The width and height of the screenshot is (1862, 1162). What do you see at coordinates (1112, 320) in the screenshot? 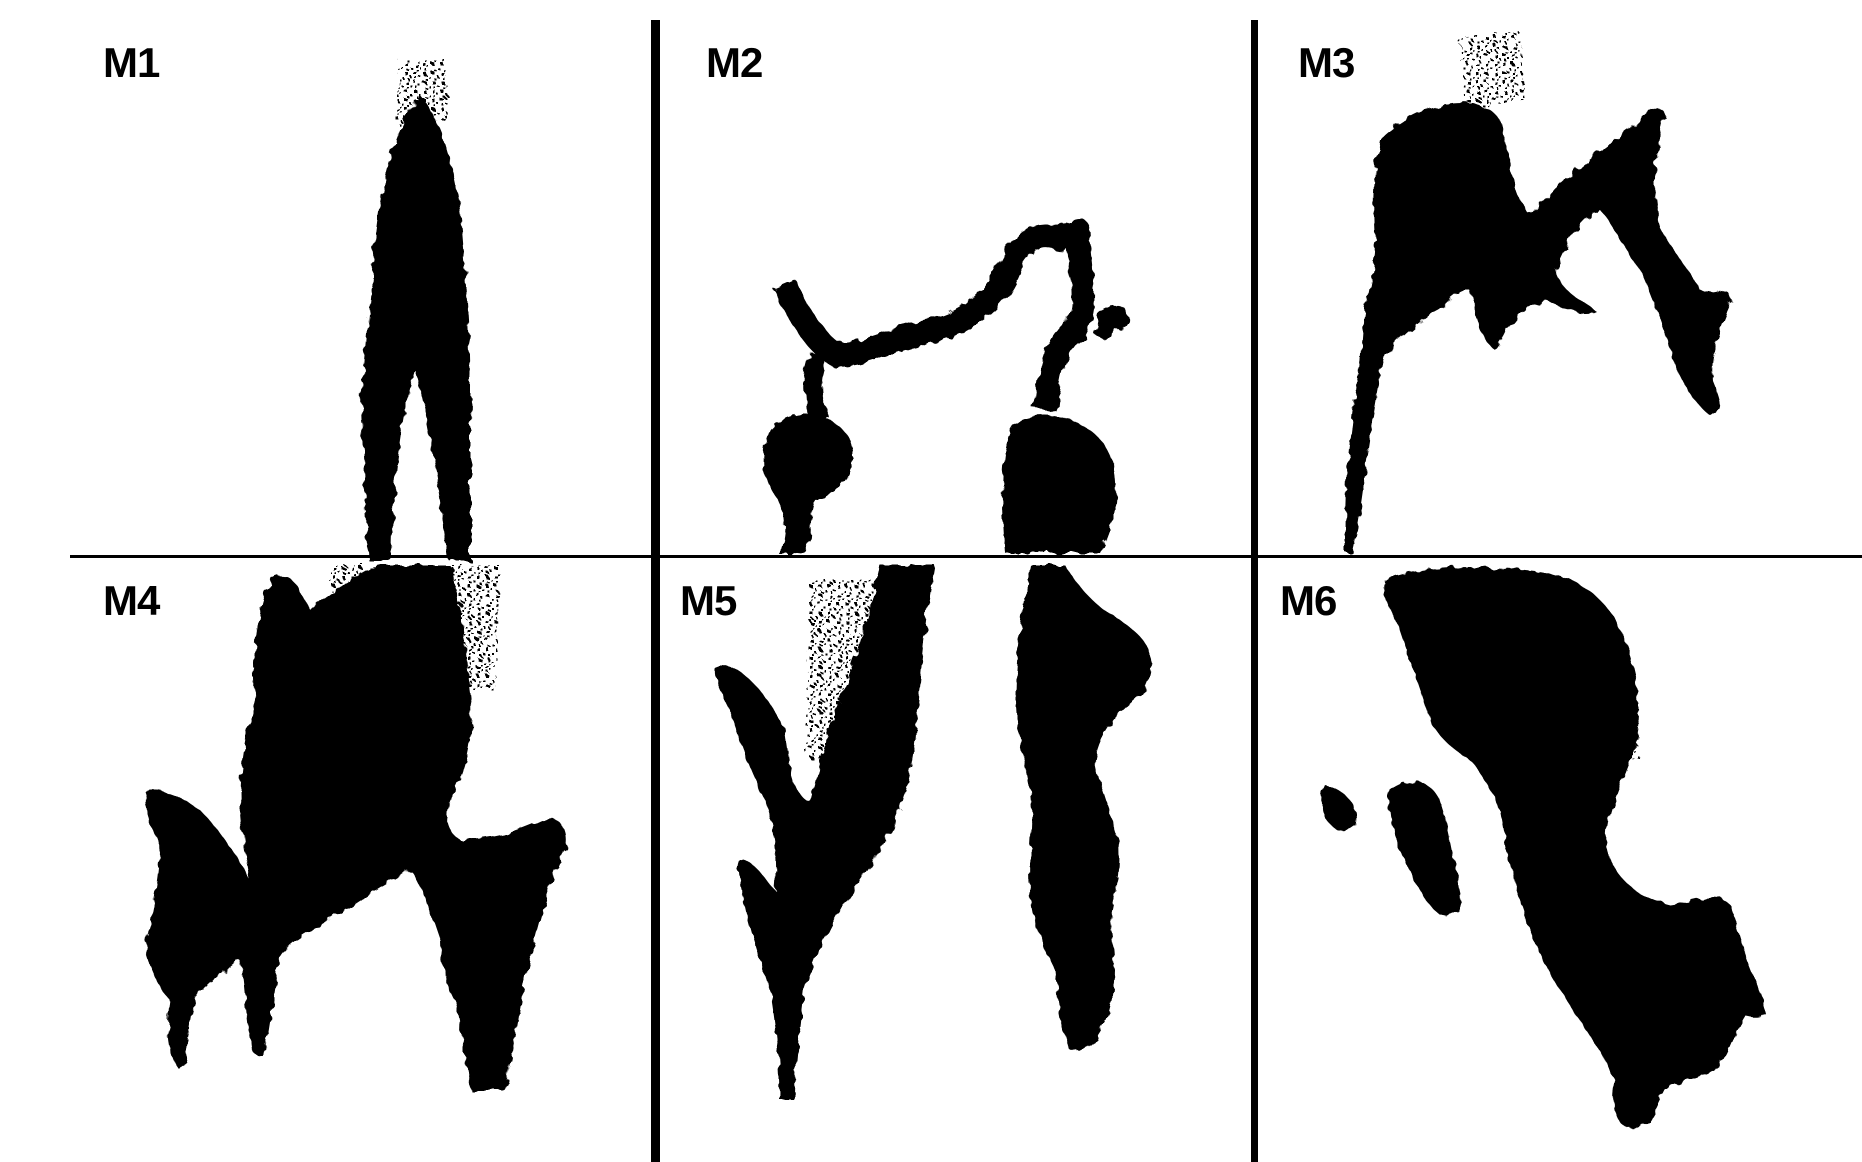
I see `m2-right-arm` at bounding box center [1112, 320].